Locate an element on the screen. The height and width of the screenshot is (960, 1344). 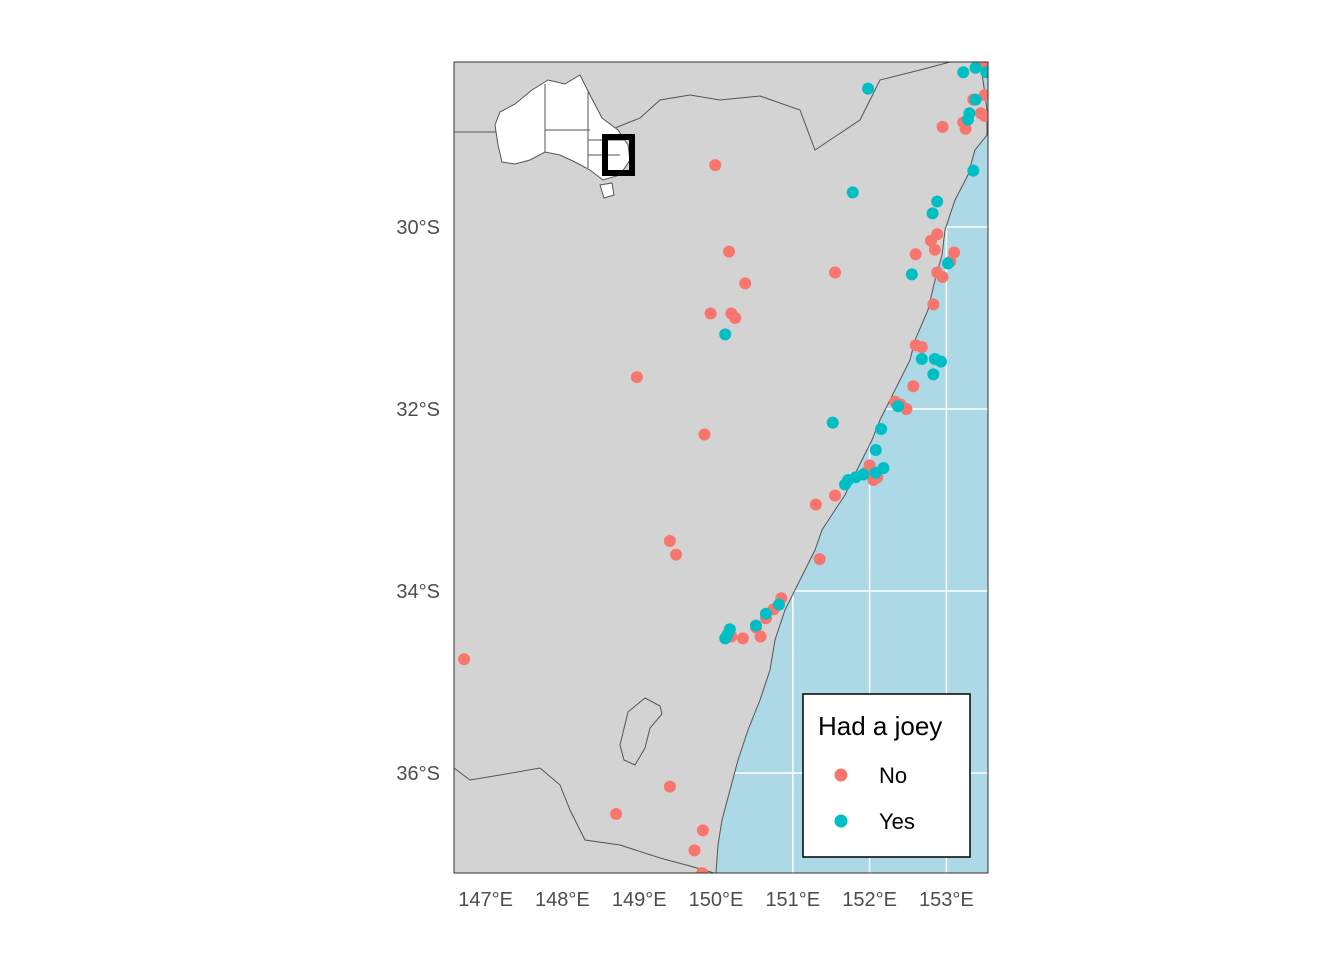
x-tick-label: 152°E is located at coordinates (869, 900).